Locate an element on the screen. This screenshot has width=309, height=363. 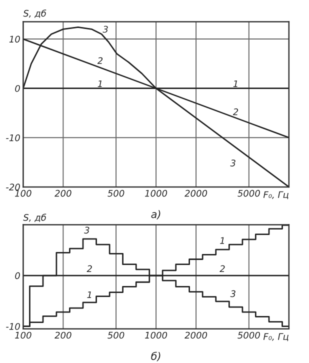
y-tick-label: -20 is located at coordinates (13, 187).